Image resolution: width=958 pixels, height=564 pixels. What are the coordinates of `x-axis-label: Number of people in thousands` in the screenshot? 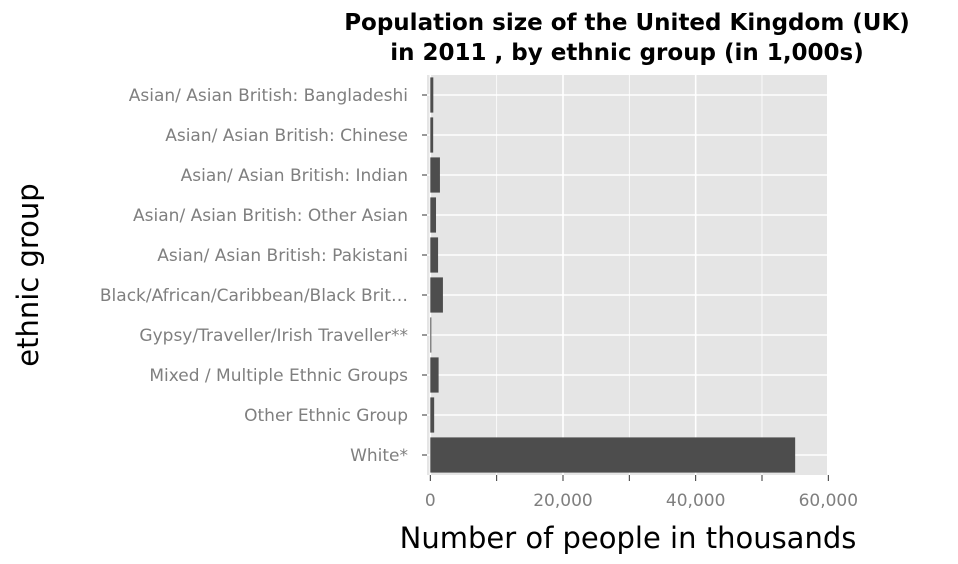 It's located at (628, 538).